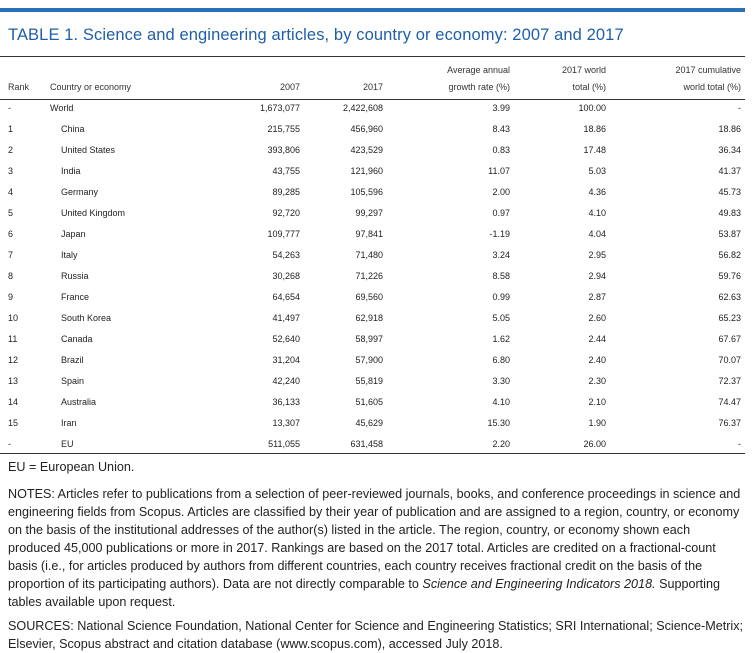 The width and height of the screenshot is (755, 653). I want to click on cell-growth: 5.05, so click(501, 318).